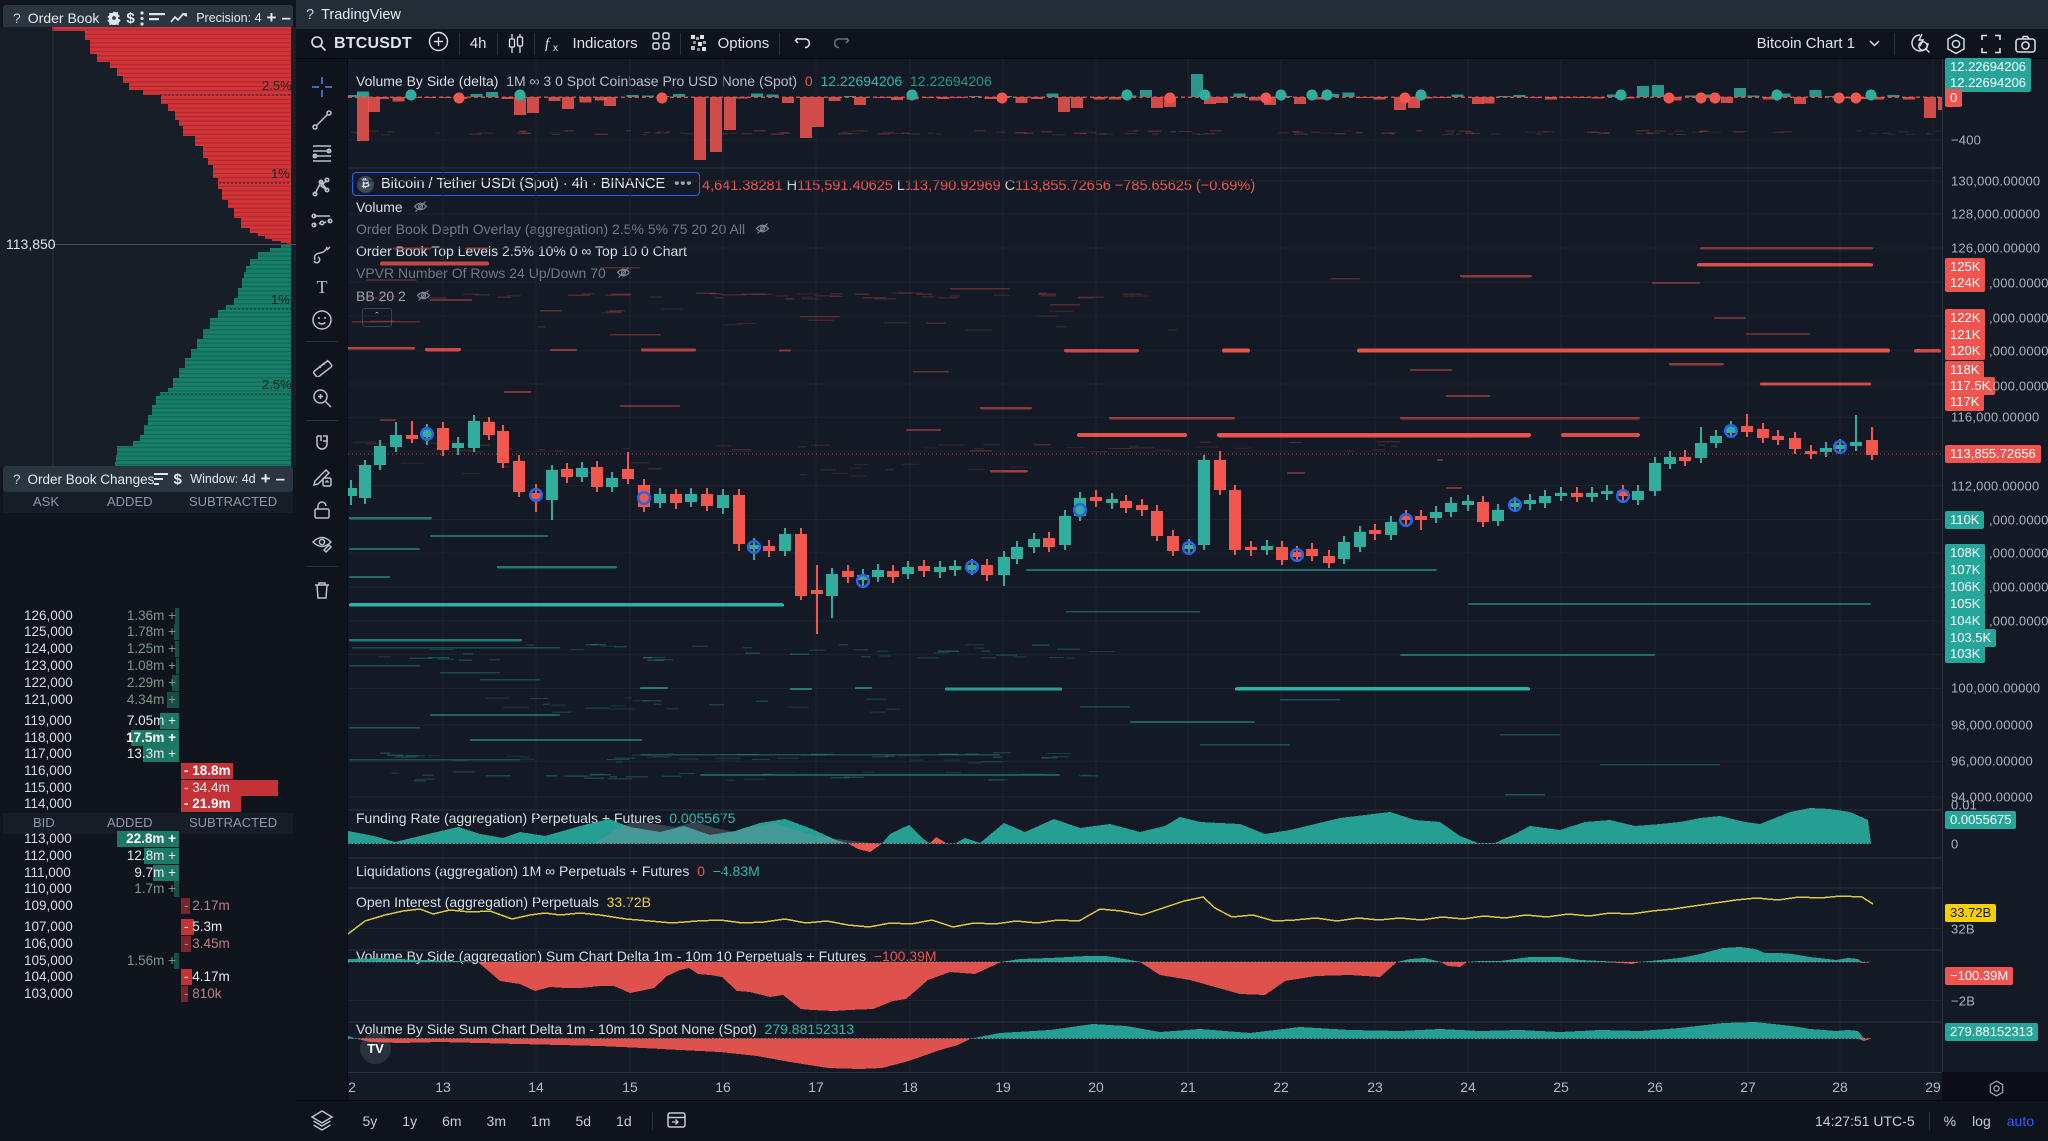 The height and width of the screenshot is (1141, 2048). Describe the element at coordinates (548, 44) in the screenshot. I see `svg-text: f` at that location.